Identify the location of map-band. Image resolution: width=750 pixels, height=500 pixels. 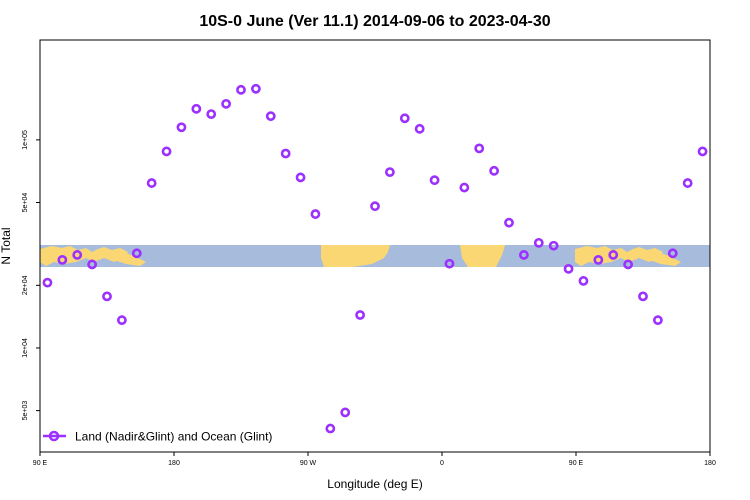
(375, 256).